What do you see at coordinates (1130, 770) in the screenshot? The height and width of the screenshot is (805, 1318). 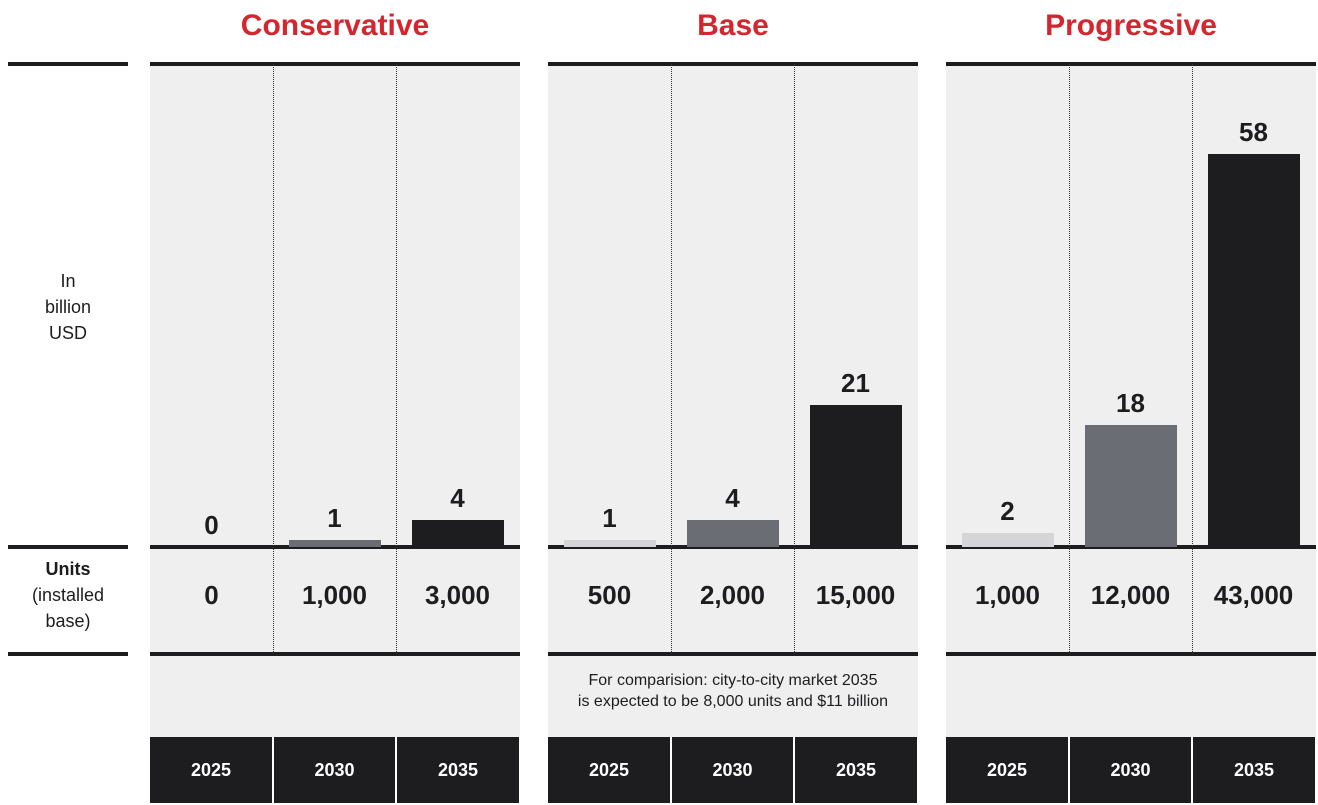 I see `year-label-progressive-2030: 2030` at bounding box center [1130, 770].